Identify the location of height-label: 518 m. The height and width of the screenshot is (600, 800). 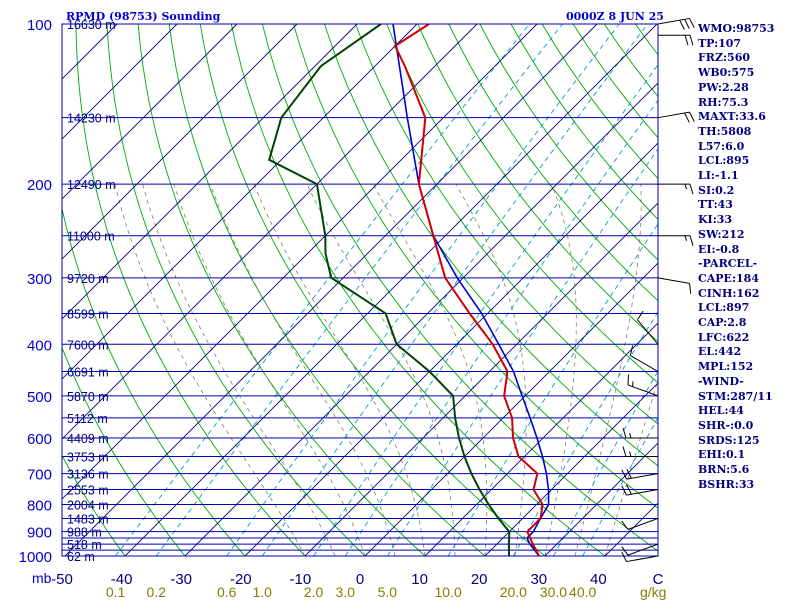
(84, 545).